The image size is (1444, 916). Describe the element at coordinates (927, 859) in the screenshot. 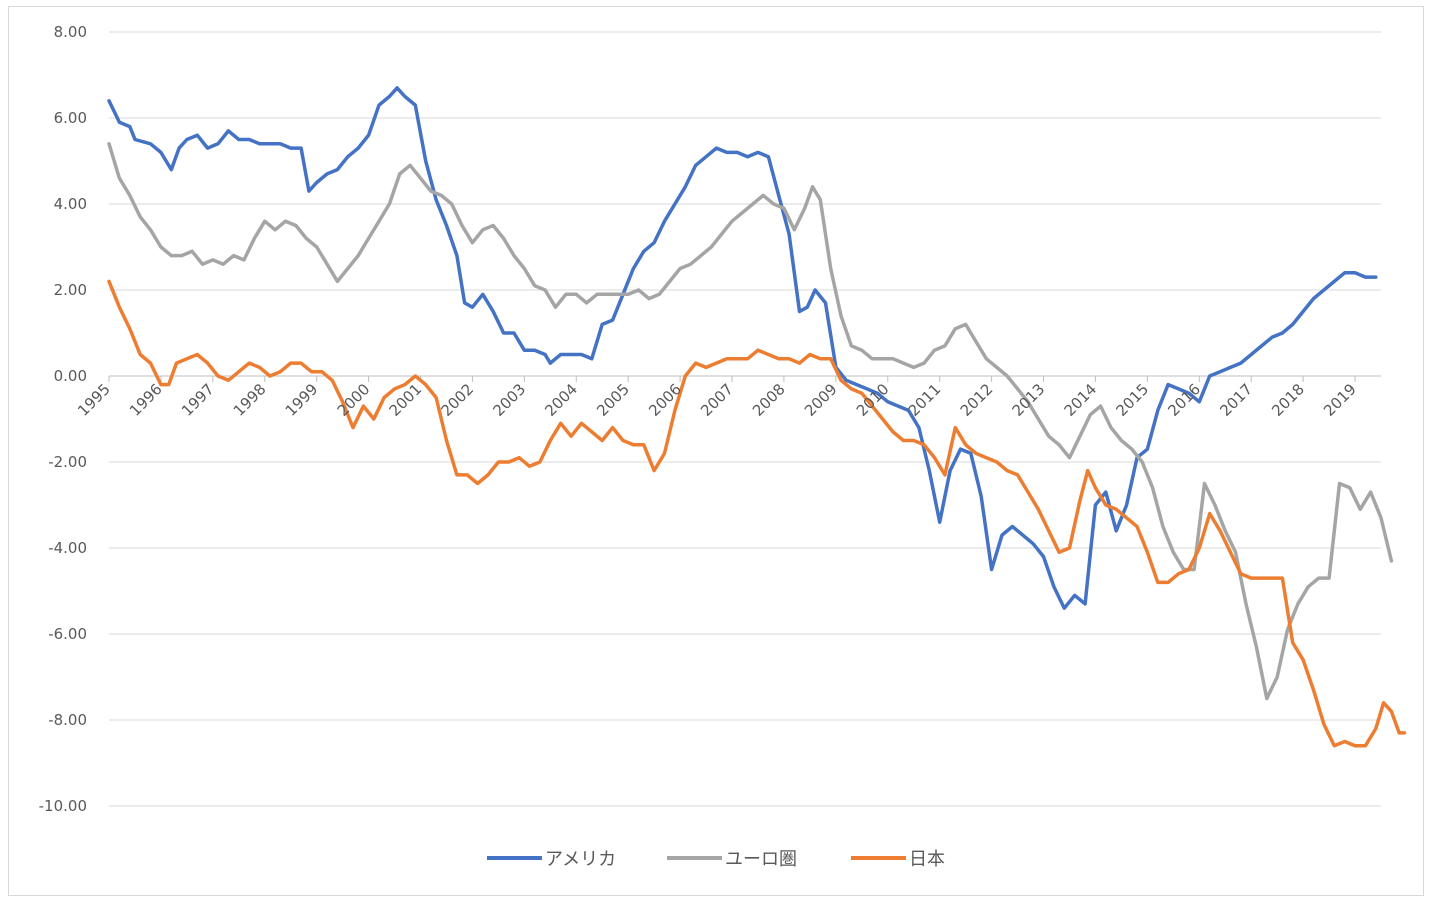

I see `legend-label: 日本` at that location.